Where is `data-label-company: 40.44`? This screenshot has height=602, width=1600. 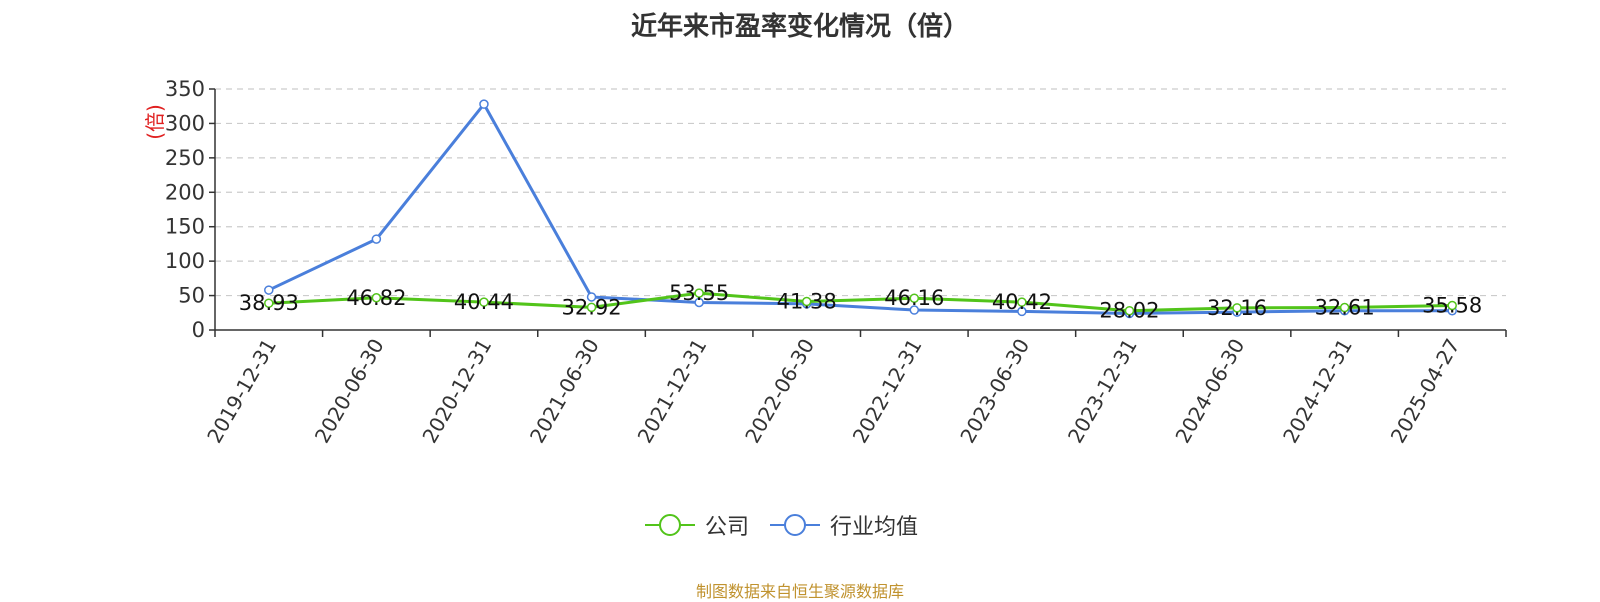
data-label-company: 40.44 is located at coordinates (484, 302).